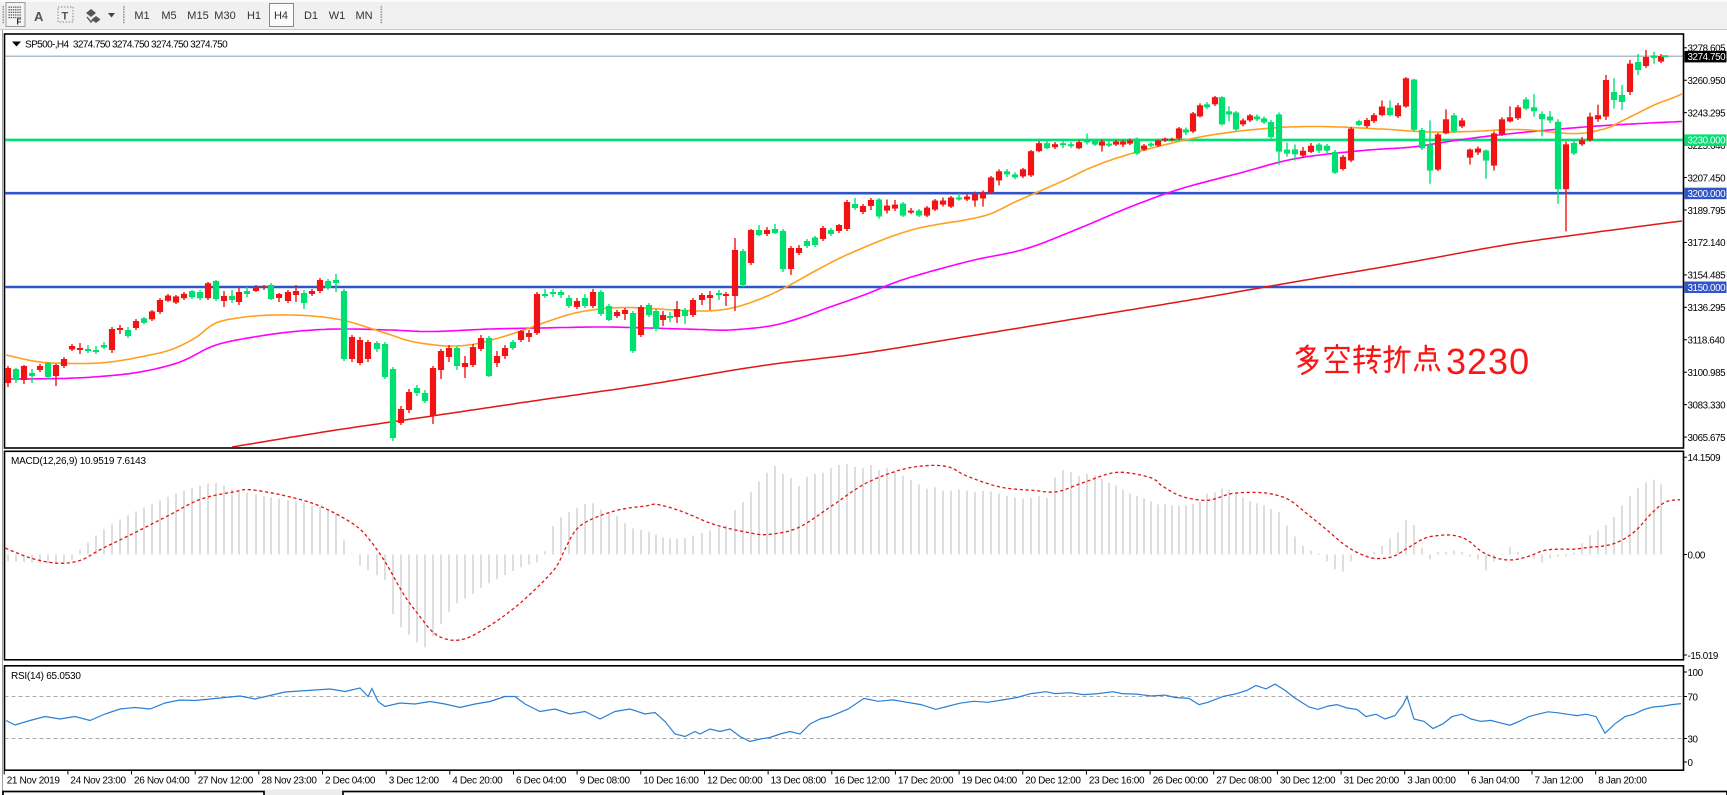 This screenshot has height=795, width=1727. I want to click on svg-text: A, so click(39, 16).